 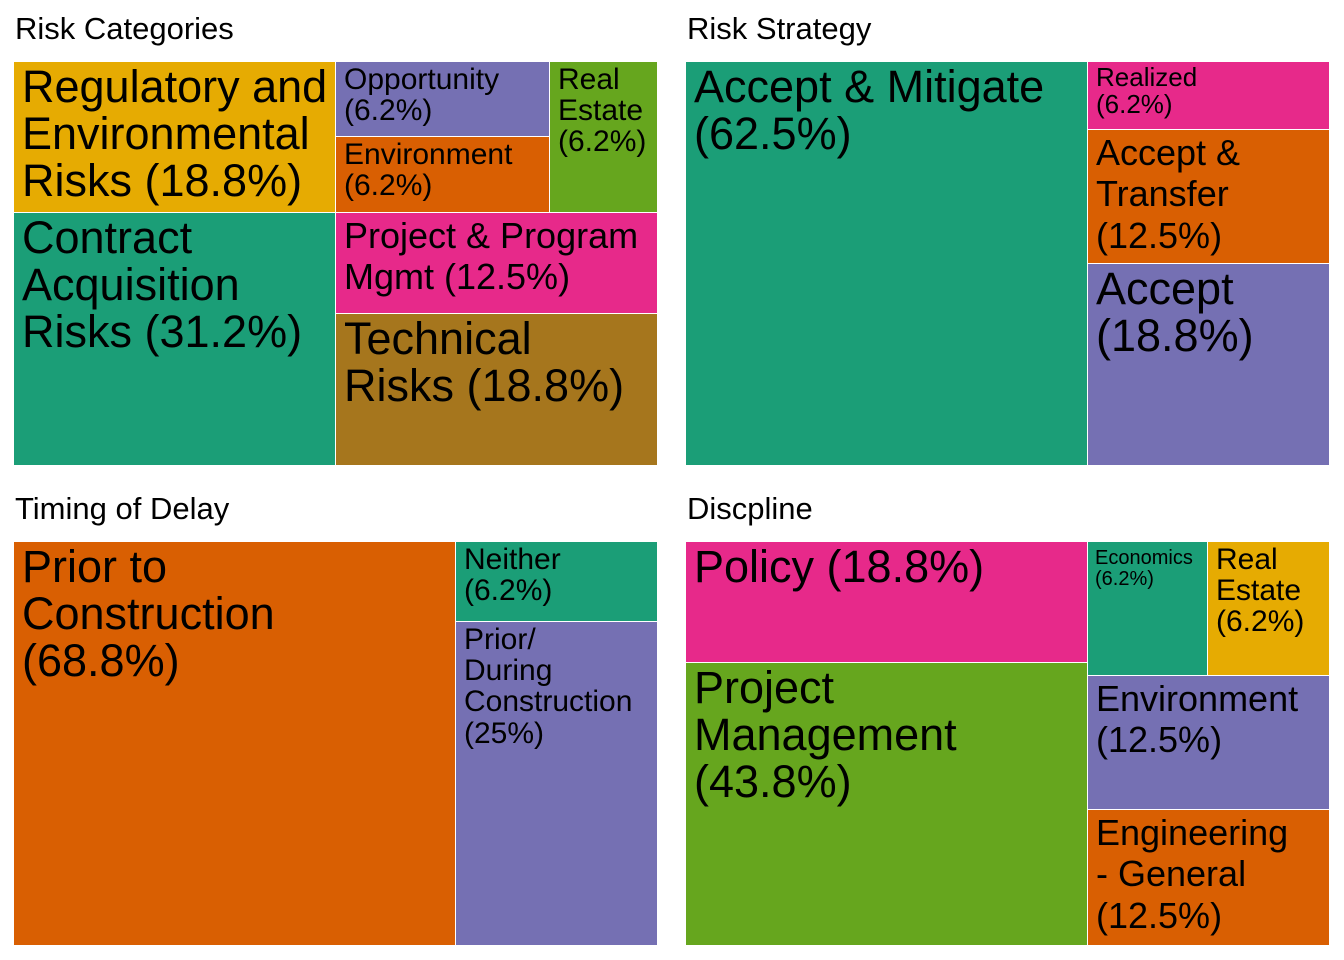 What do you see at coordinates (1192, 874) in the screenshot?
I see `tile-label: Engineering - General (12.5%)` at bounding box center [1192, 874].